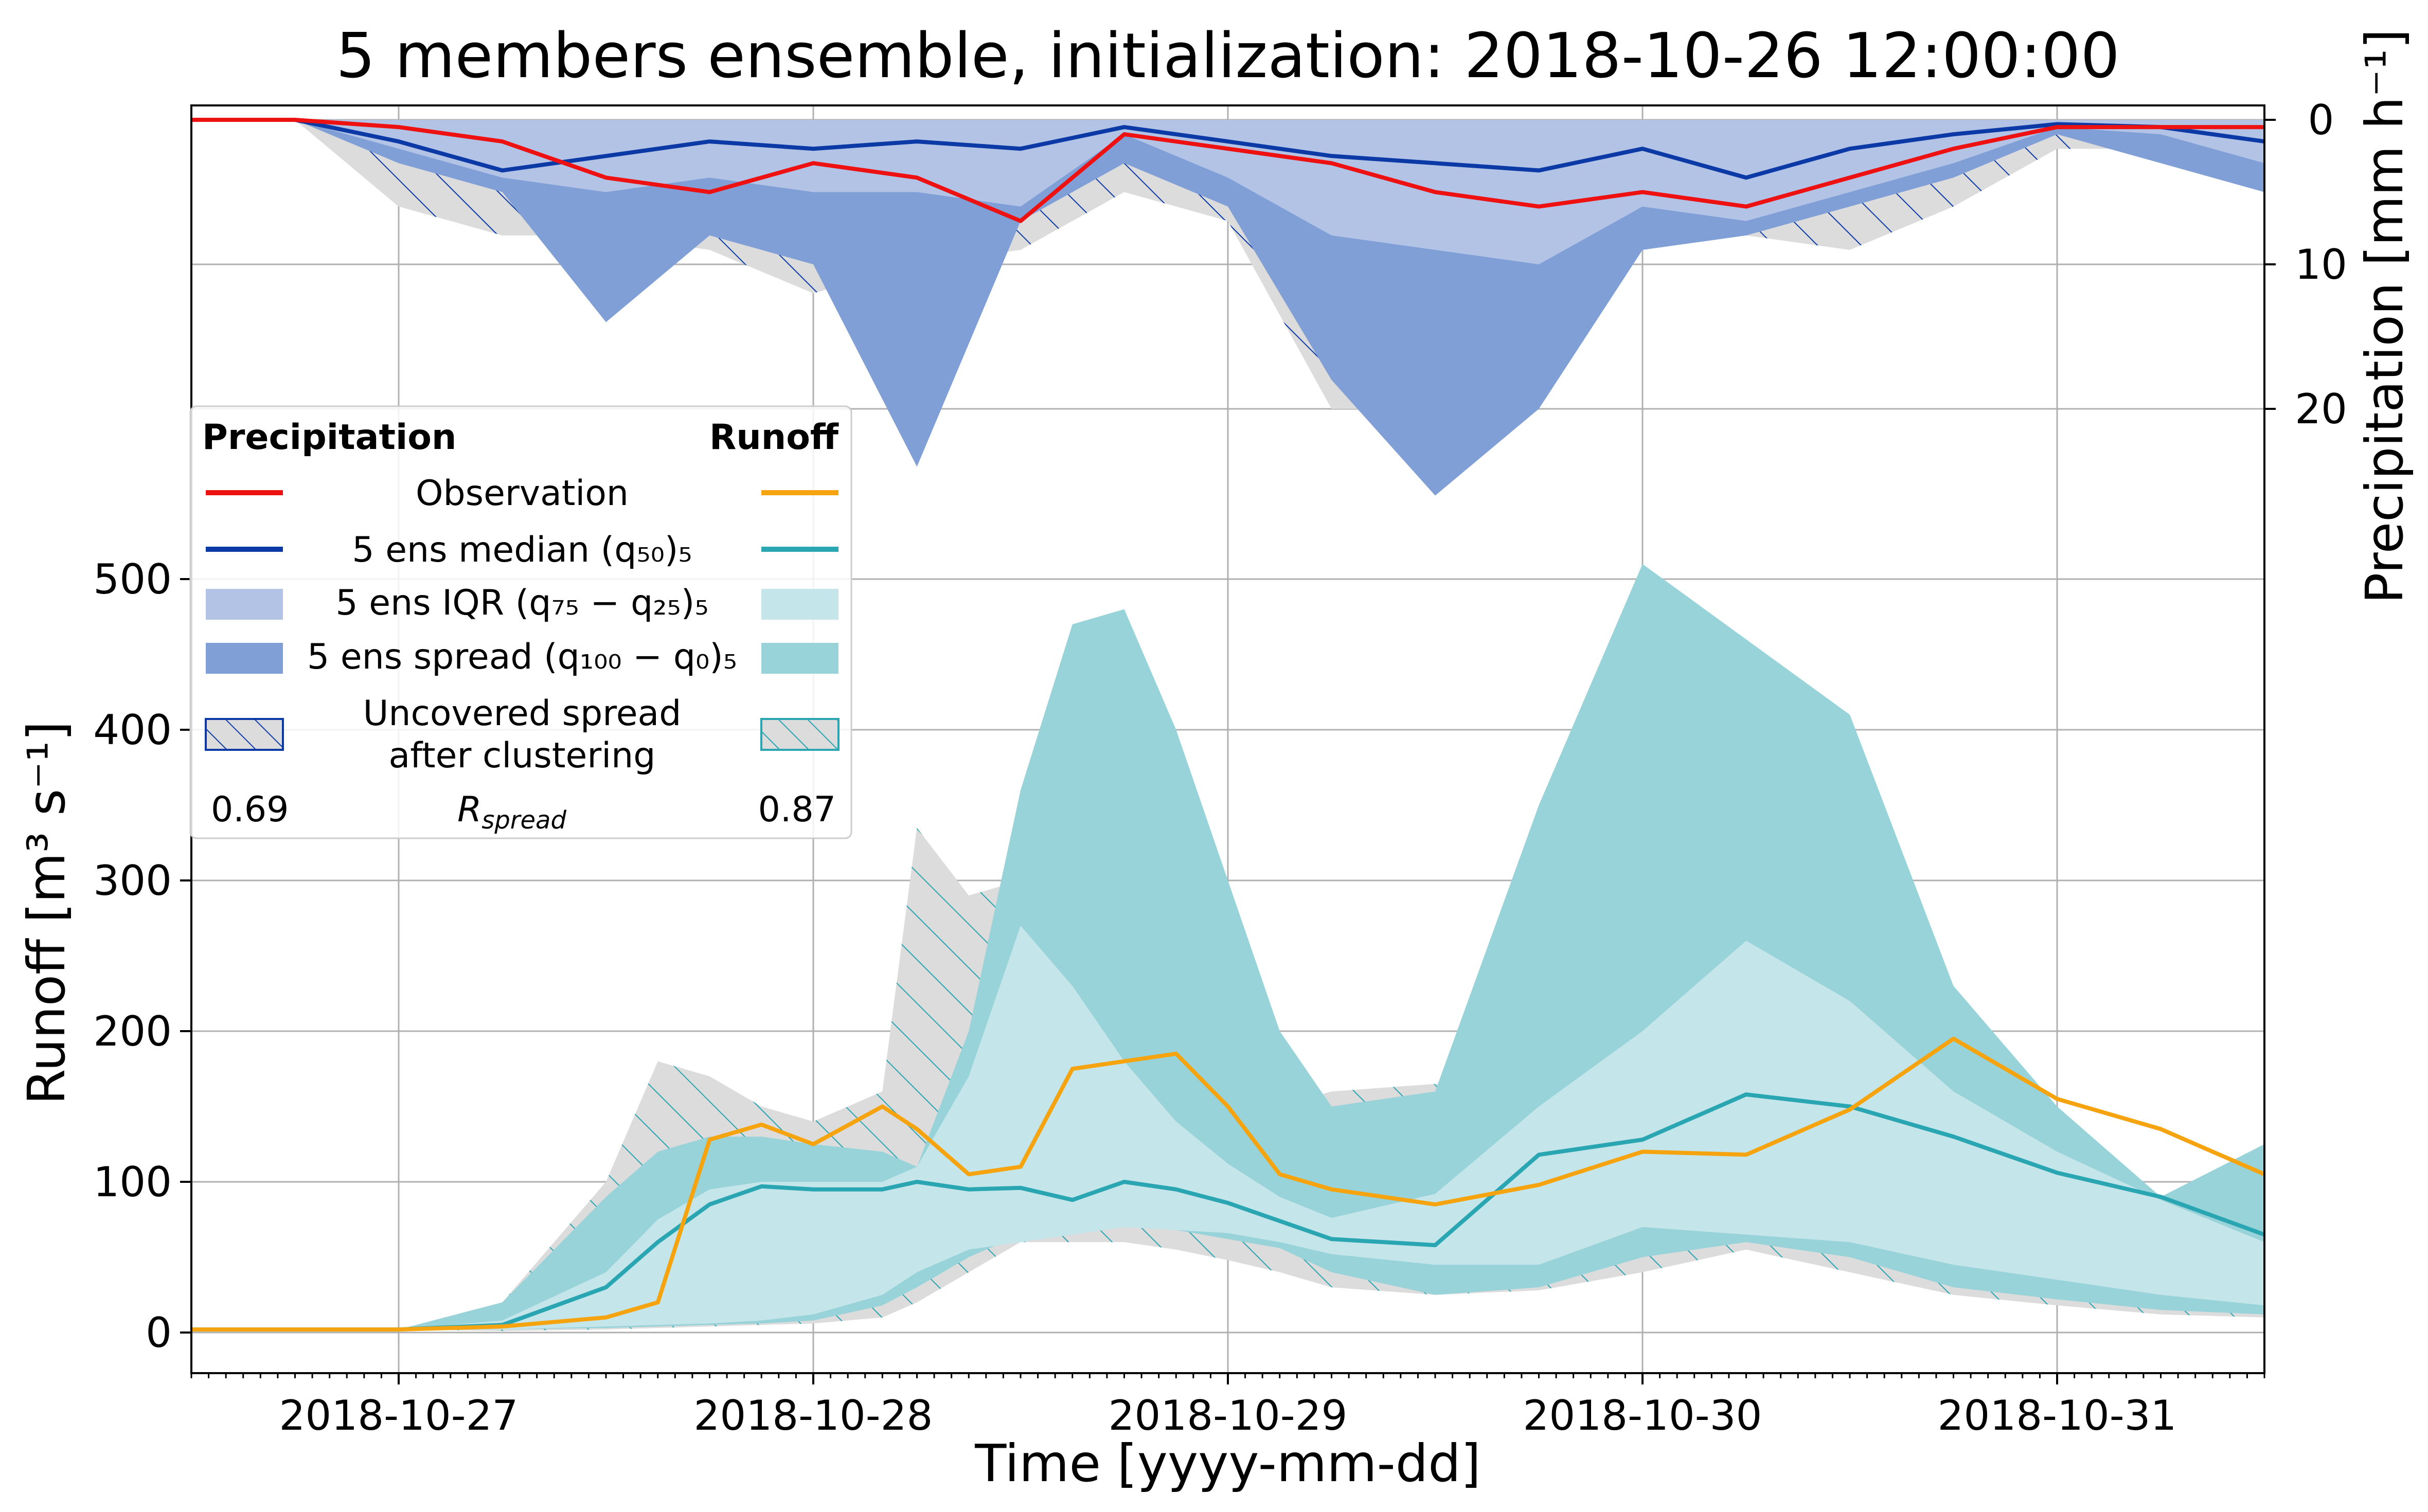 Image resolution: width=2428 pixels, height=1512 pixels. I want to click on legend-rspread-right-value: 0.87, so click(797, 809).